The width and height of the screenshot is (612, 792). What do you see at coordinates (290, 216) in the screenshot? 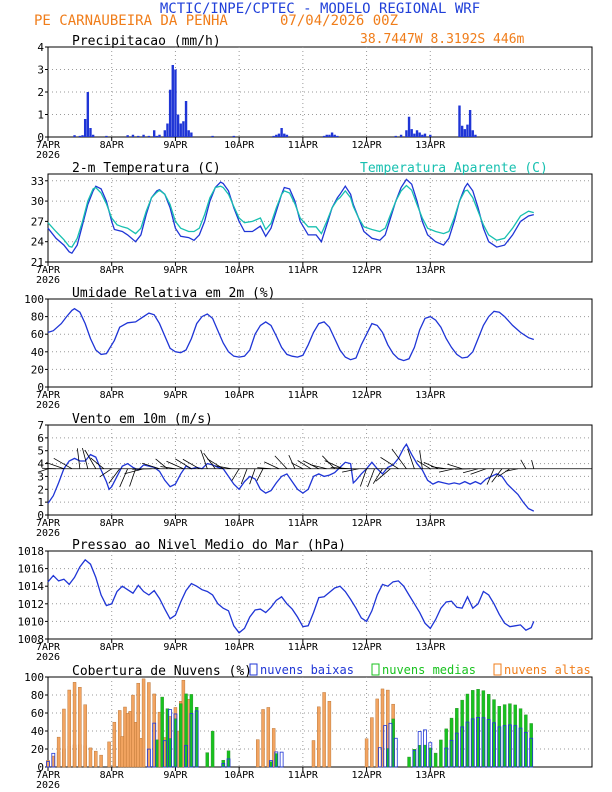
I see `series-line-cyan` at bounding box center [290, 216].